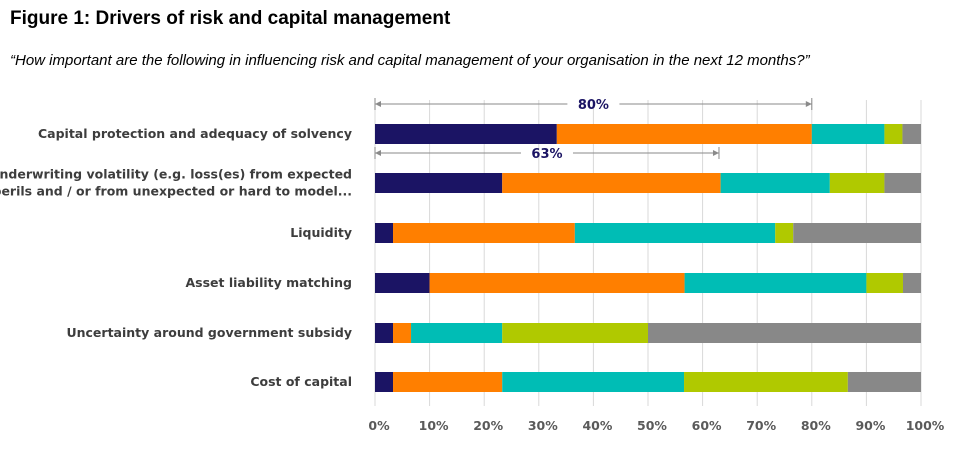 The width and height of the screenshot is (962, 454). Describe the element at coordinates (321, 232) in the screenshot. I see `category-label: Liquidity` at that location.